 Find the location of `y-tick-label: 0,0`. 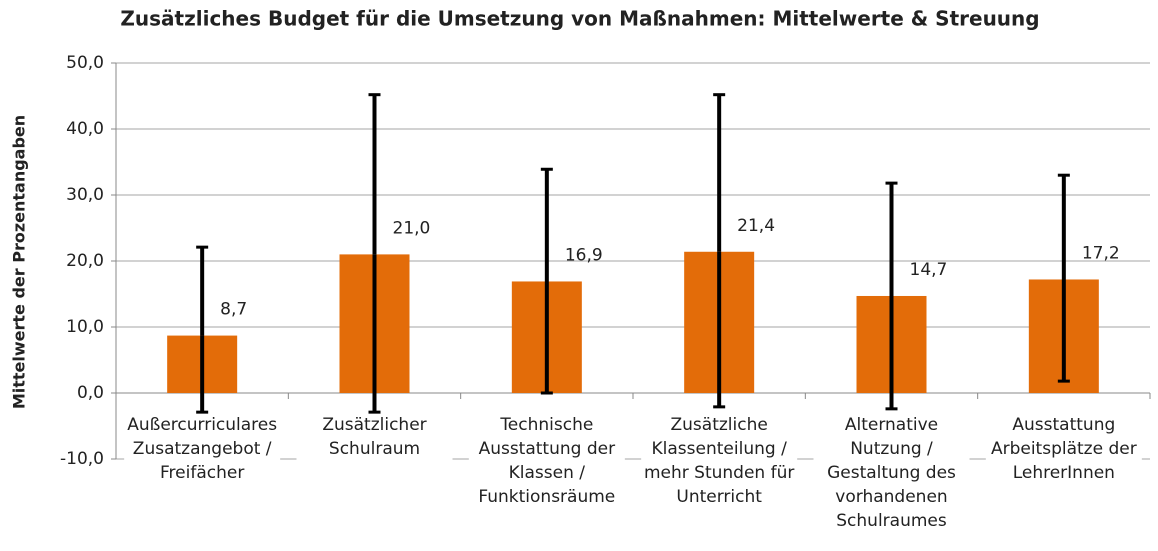

y-tick-label: 0,0 is located at coordinates (90, 393).